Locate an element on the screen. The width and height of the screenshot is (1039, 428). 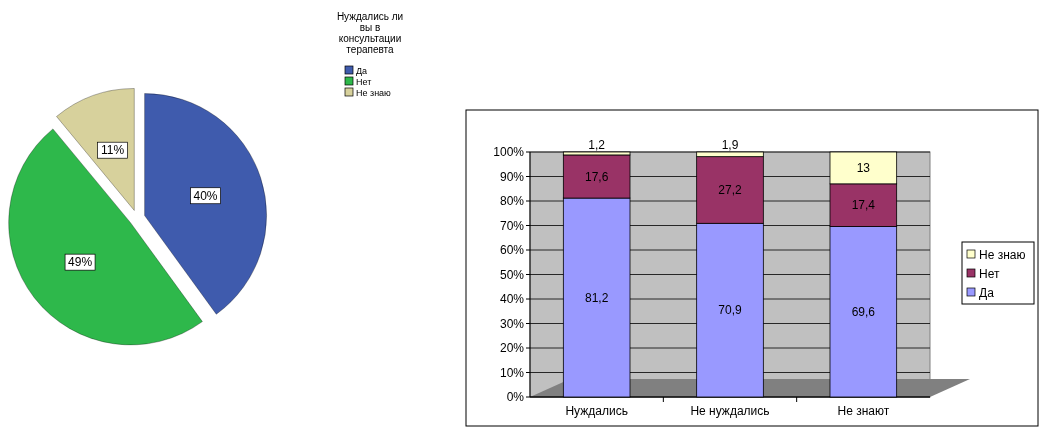
data-label: 17,4 is located at coordinates (863, 205).